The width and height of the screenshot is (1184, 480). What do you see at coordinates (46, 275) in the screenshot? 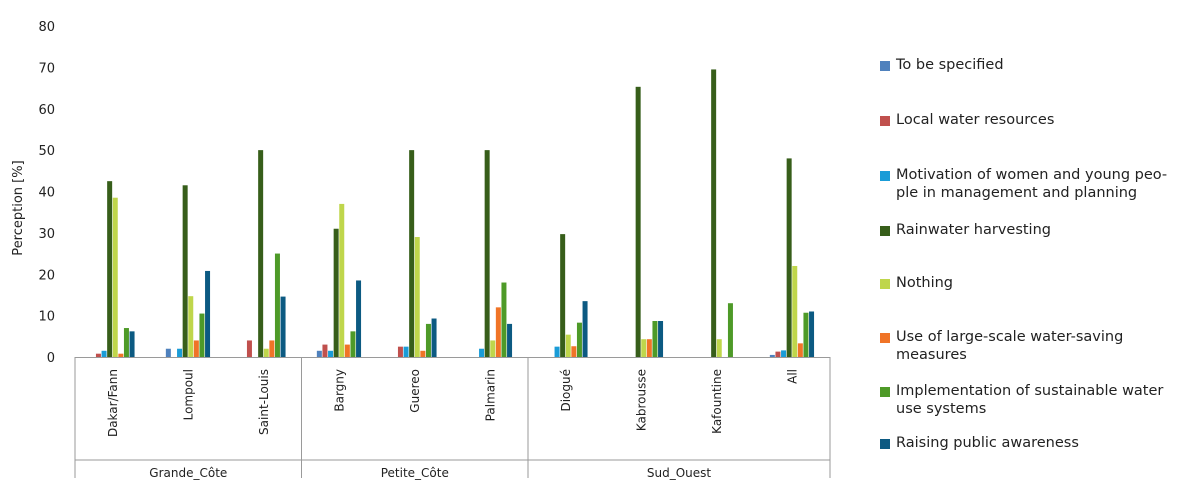
I see `y-tick-label: 20` at bounding box center [46, 275].